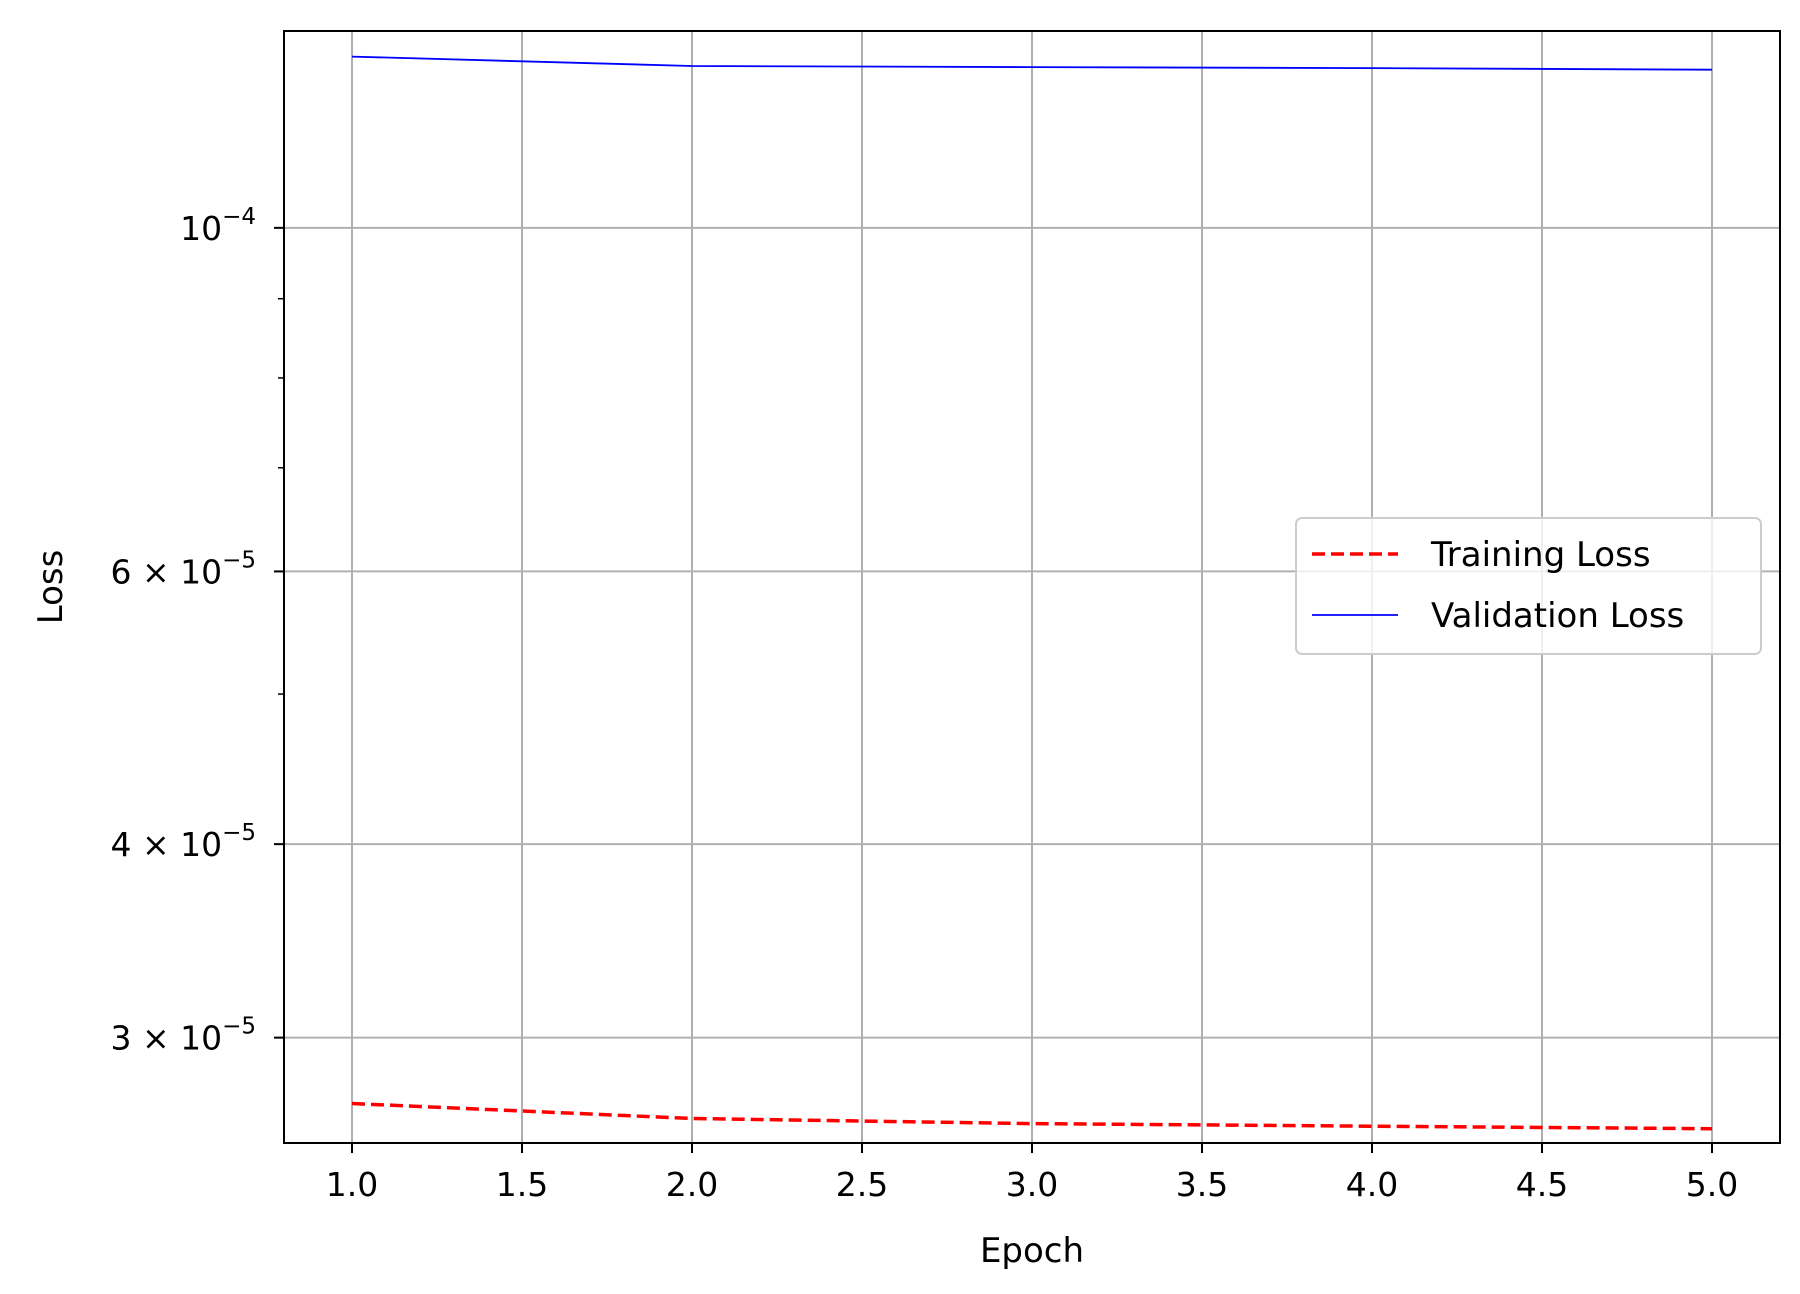 Image resolution: width=1800 pixels, height=1294 pixels. Describe the element at coordinates (201, 228) in the screenshot. I see `y-tick-mantissa: 10` at that location.